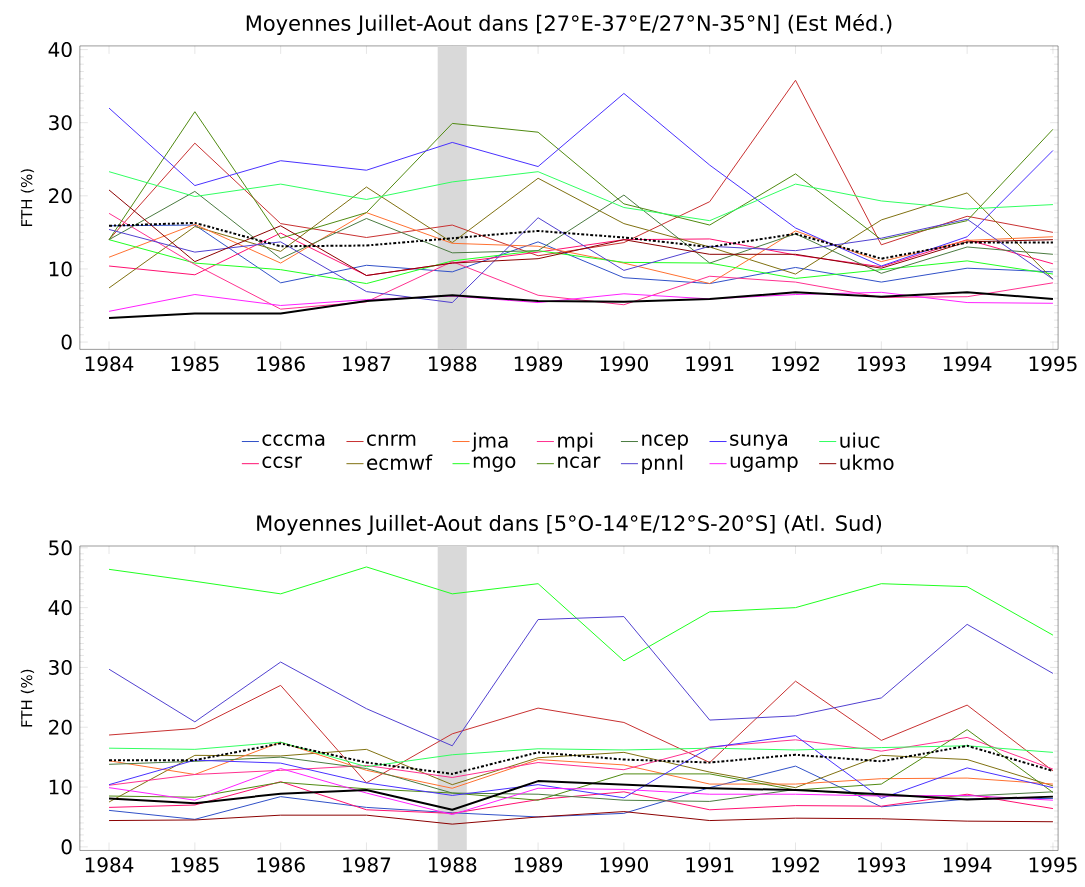 The width and height of the screenshot is (1085, 887). I want to click on legend-label: ncar, so click(579, 462).